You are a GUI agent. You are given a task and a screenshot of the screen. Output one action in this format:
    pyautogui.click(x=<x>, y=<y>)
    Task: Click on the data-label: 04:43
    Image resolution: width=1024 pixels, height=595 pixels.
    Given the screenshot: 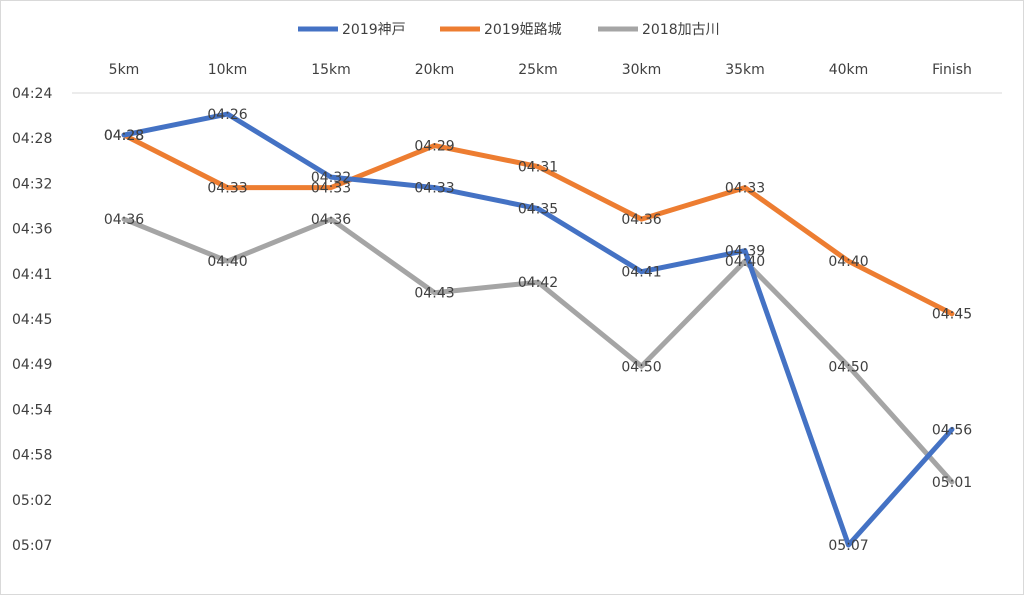 What is the action you would take?
    pyautogui.click(x=434, y=294)
    